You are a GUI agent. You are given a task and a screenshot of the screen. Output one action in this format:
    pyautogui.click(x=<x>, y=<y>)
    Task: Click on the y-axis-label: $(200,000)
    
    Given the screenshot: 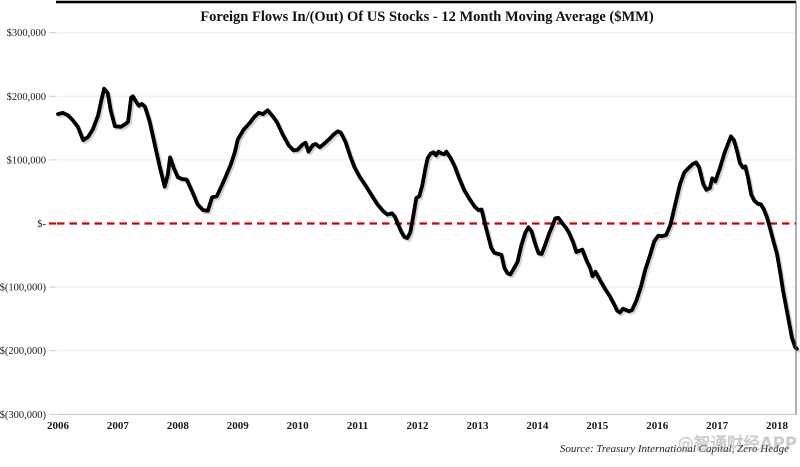 What is the action you would take?
    pyautogui.click(x=23, y=351)
    